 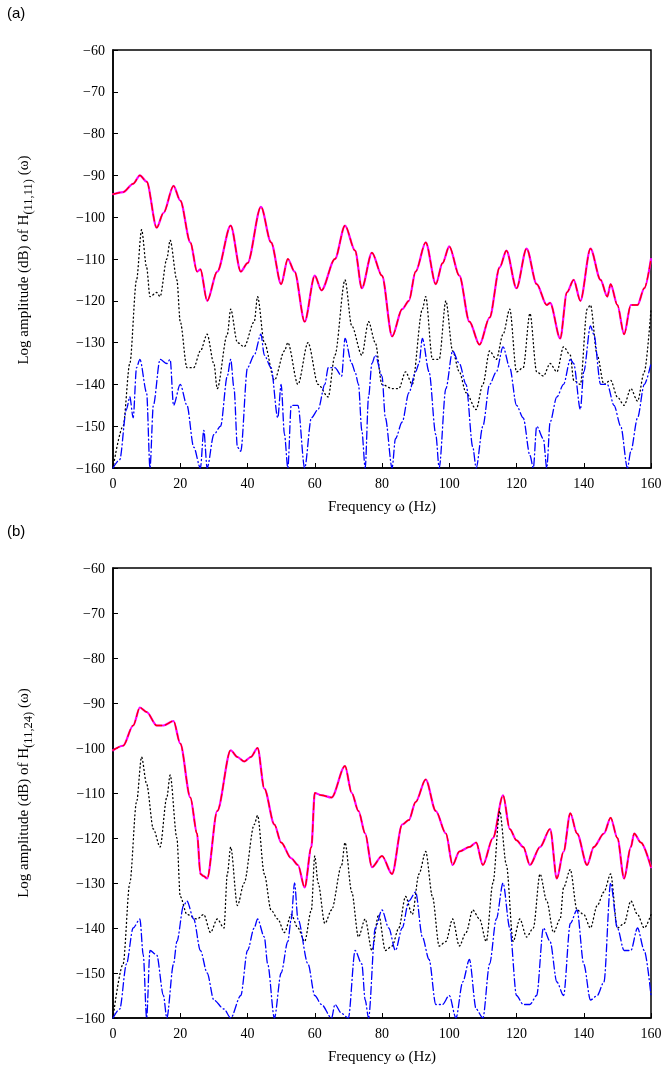 What do you see at coordinates (16, 12) in the screenshot?
I see `chart-title: (a)` at bounding box center [16, 12].